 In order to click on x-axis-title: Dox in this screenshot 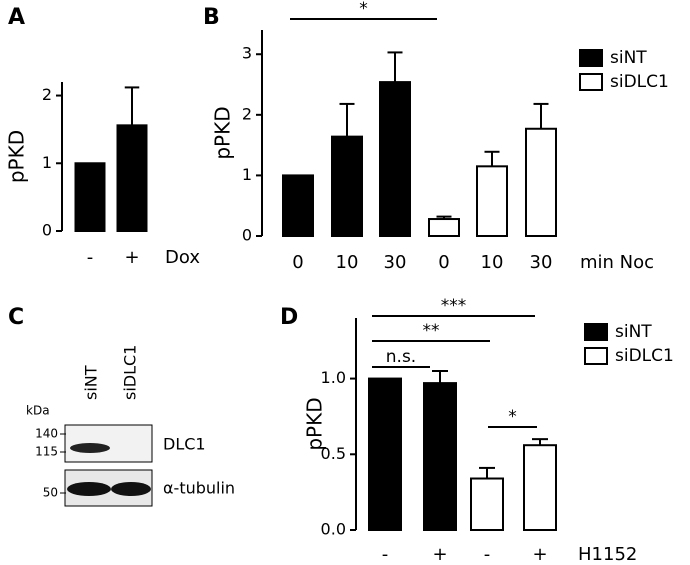, I will do `click(182, 257)`.